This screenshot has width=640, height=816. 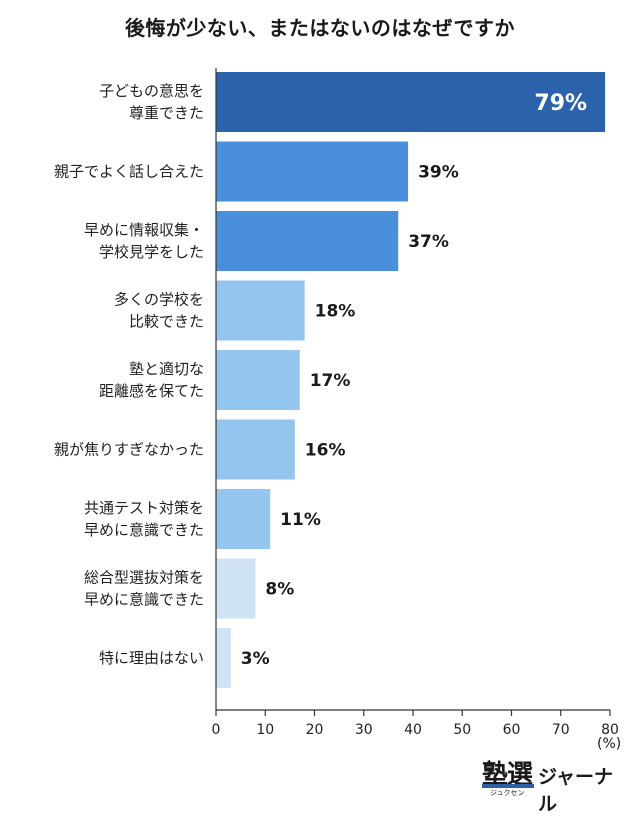 What do you see at coordinates (151, 91) in the screenshot?
I see `category-label: 子どもの意思を` at bounding box center [151, 91].